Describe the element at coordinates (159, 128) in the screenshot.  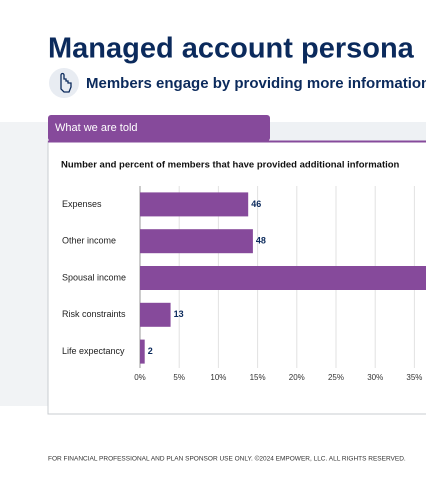
I see `tab` at that location.